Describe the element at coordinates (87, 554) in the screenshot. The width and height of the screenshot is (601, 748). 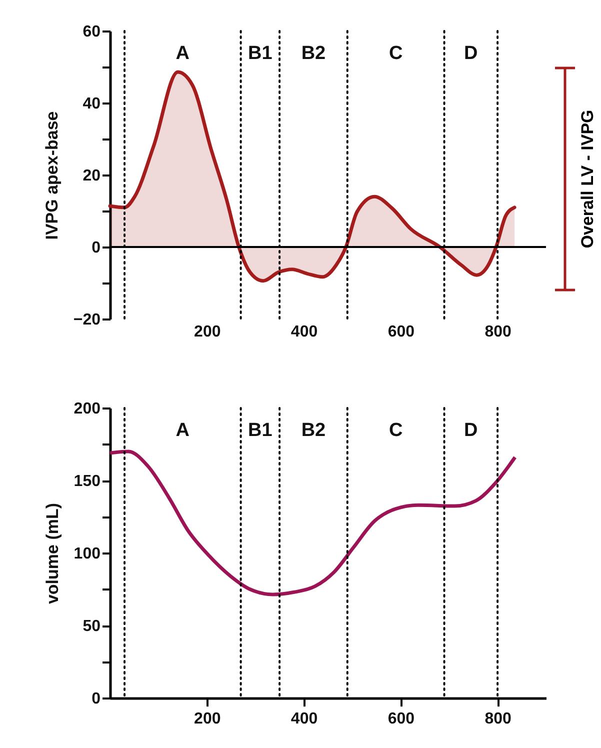
I see `y-tick-label: 100` at that location.